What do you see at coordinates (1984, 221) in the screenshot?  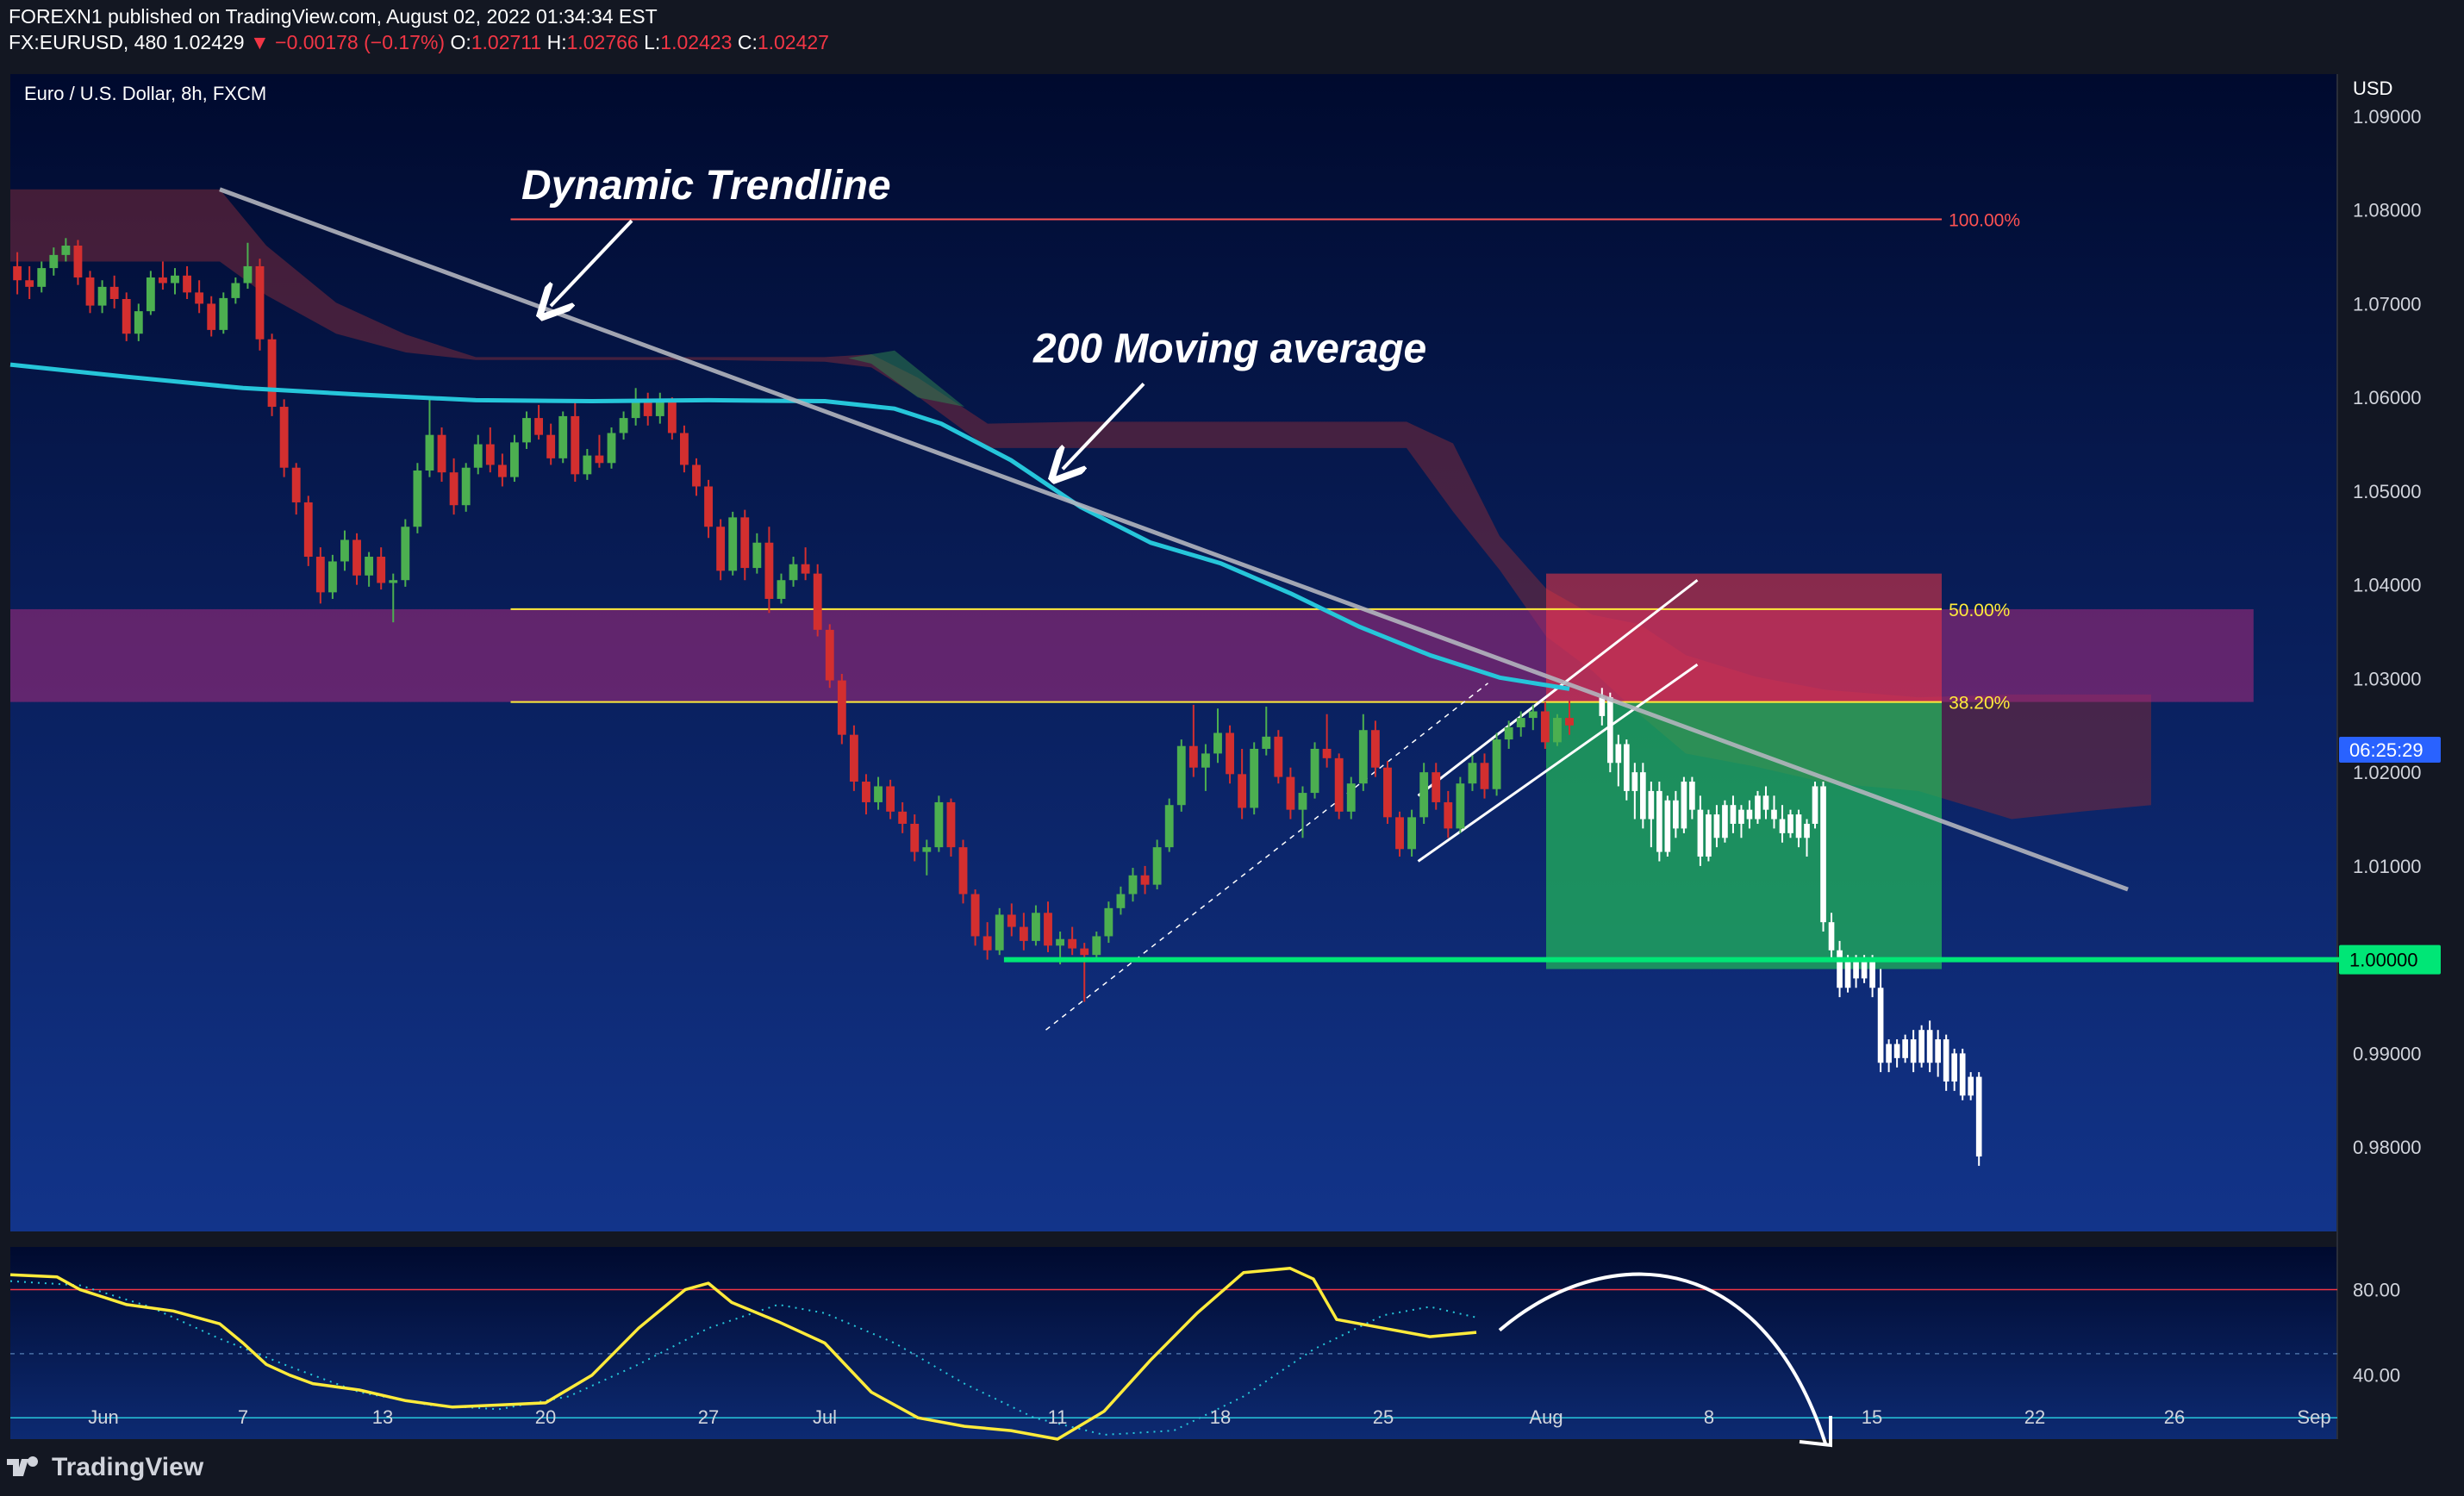 I see `fib-label: 100.00%` at bounding box center [1984, 221].